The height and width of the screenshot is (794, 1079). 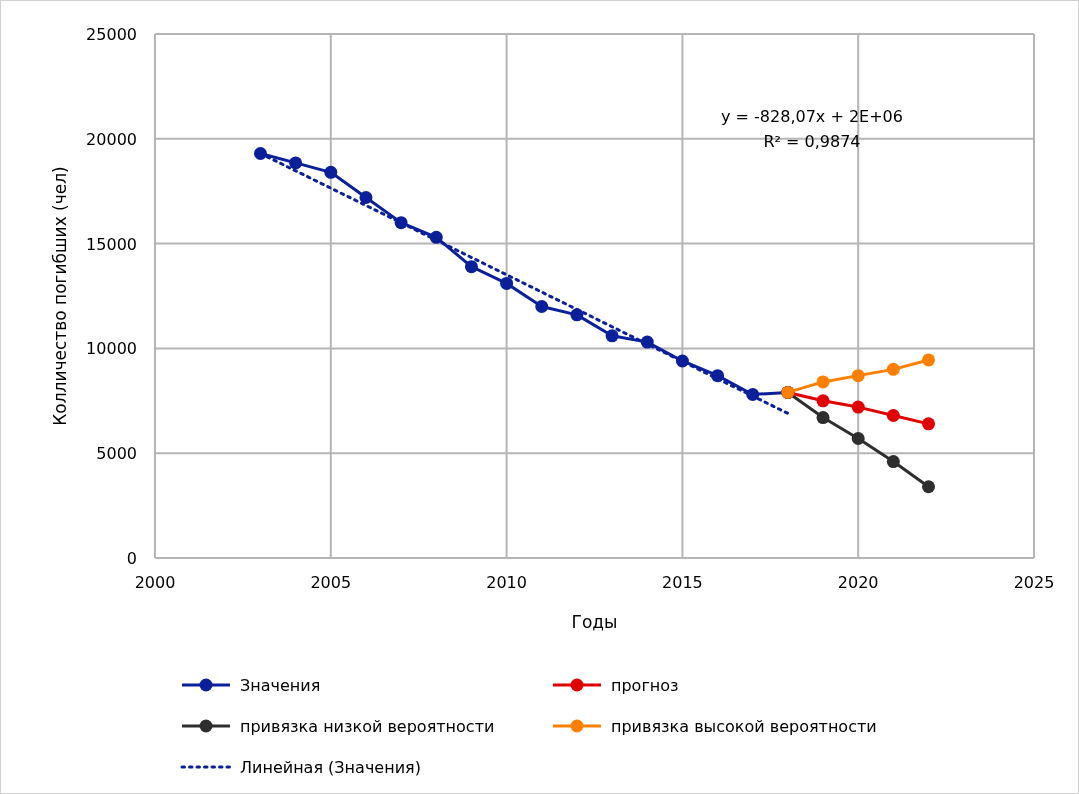 I want to click on legend-label: привязка низкой вероятности, so click(x=367, y=726).